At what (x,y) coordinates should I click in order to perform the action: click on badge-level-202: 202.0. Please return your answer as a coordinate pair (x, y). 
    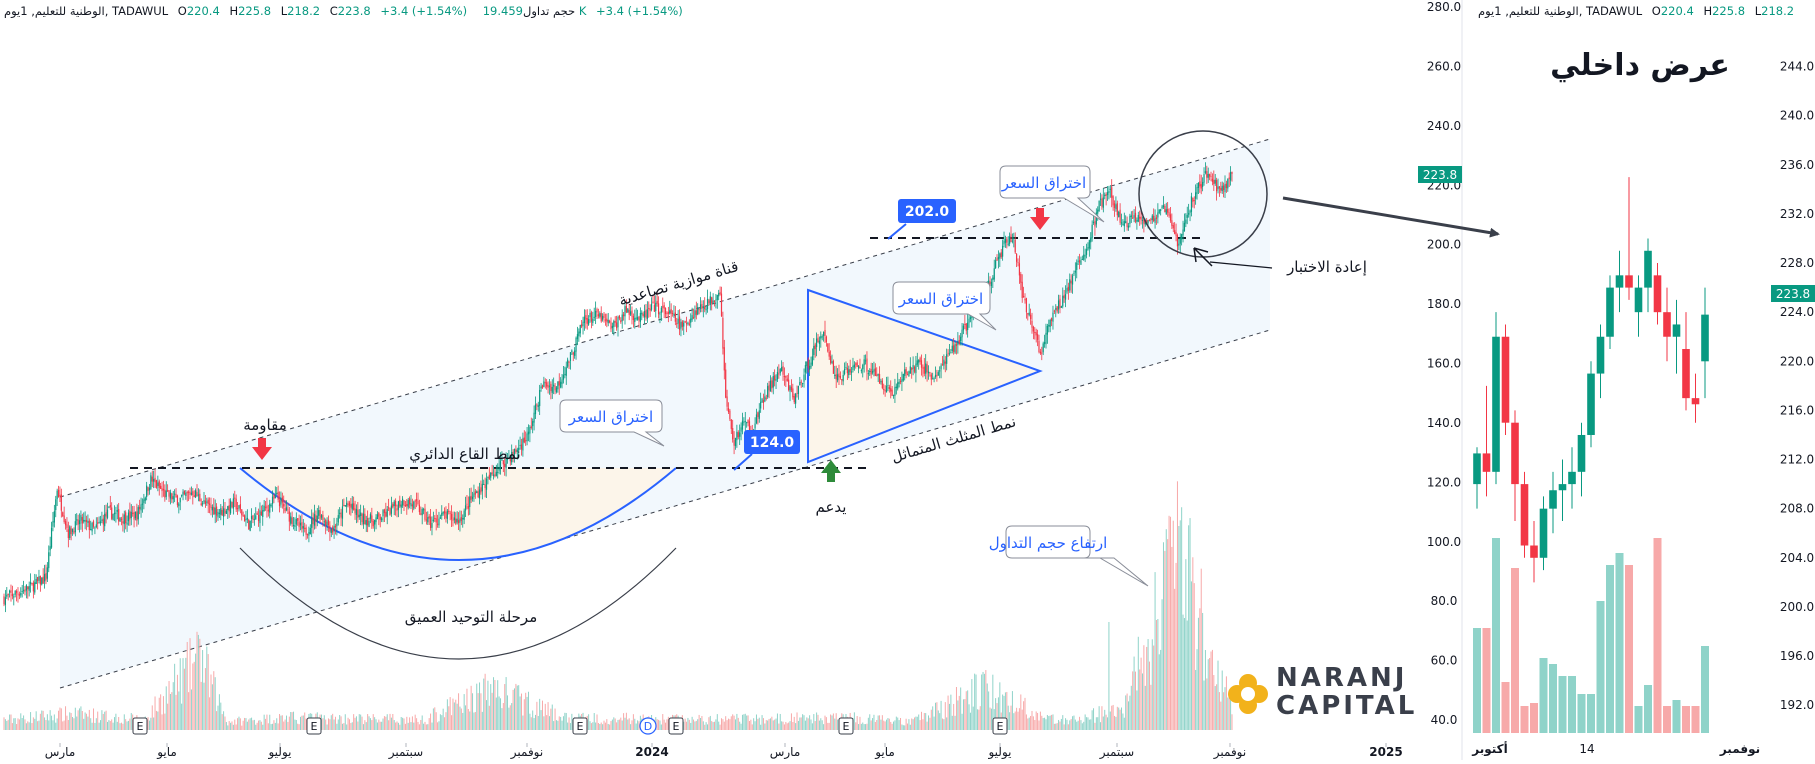
    Looking at the image, I should click on (921, 219).